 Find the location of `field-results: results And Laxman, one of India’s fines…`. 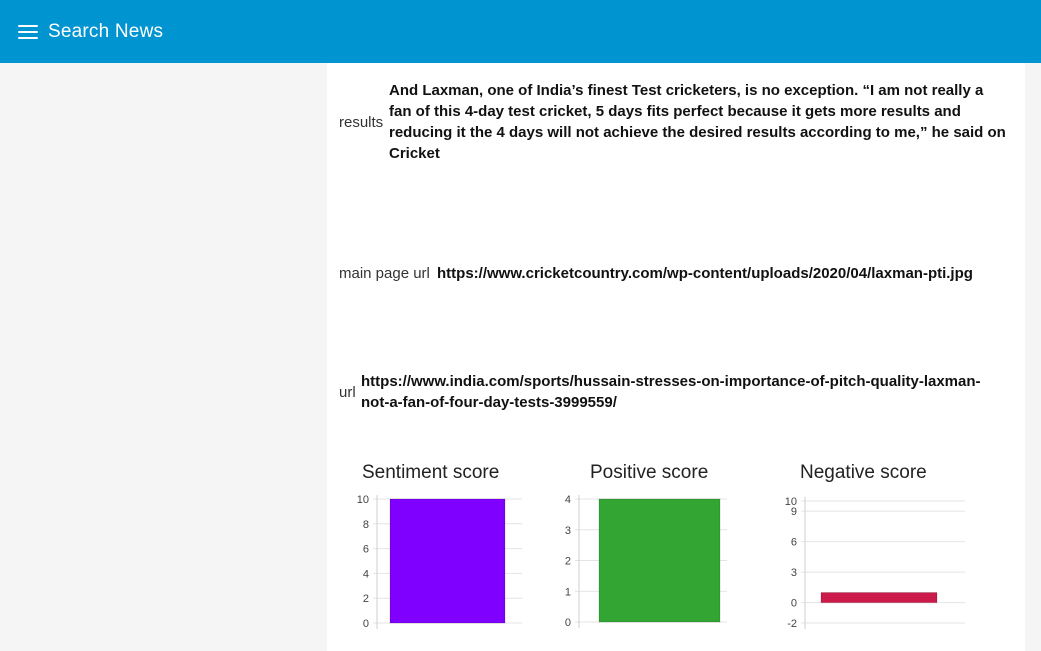

field-results: results And Laxman, one of India’s fines… is located at coordinates (679, 122).